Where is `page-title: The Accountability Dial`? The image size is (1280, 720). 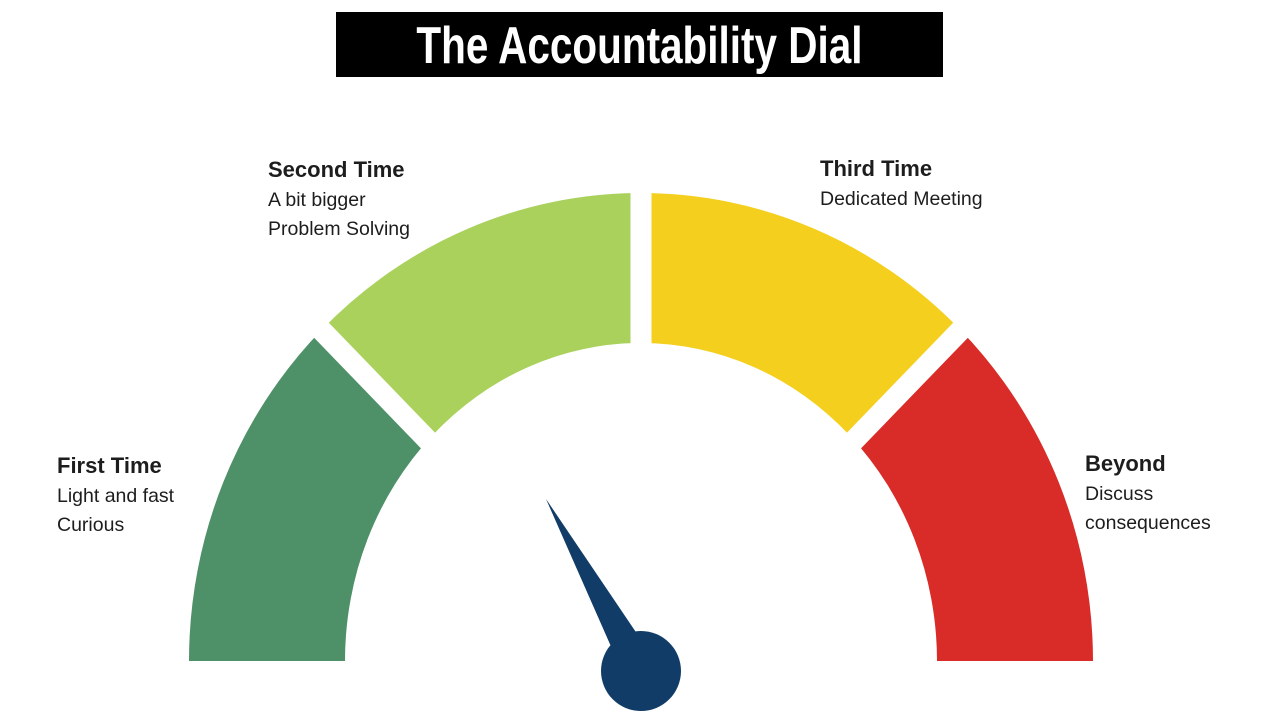 page-title: The Accountability Dial is located at coordinates (639, 44).